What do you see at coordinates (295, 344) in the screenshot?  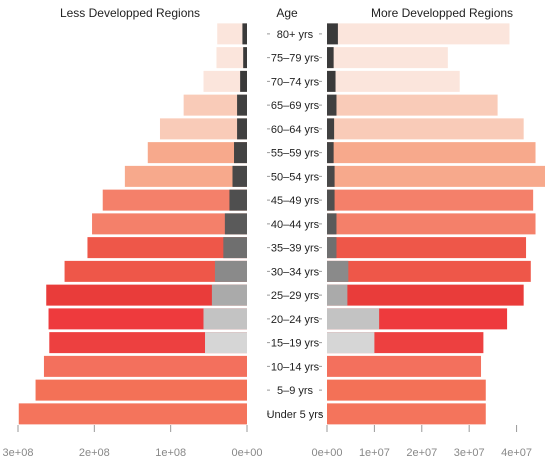 I see `age-label: 15–19 yrs` at bounding box center [295, 344].